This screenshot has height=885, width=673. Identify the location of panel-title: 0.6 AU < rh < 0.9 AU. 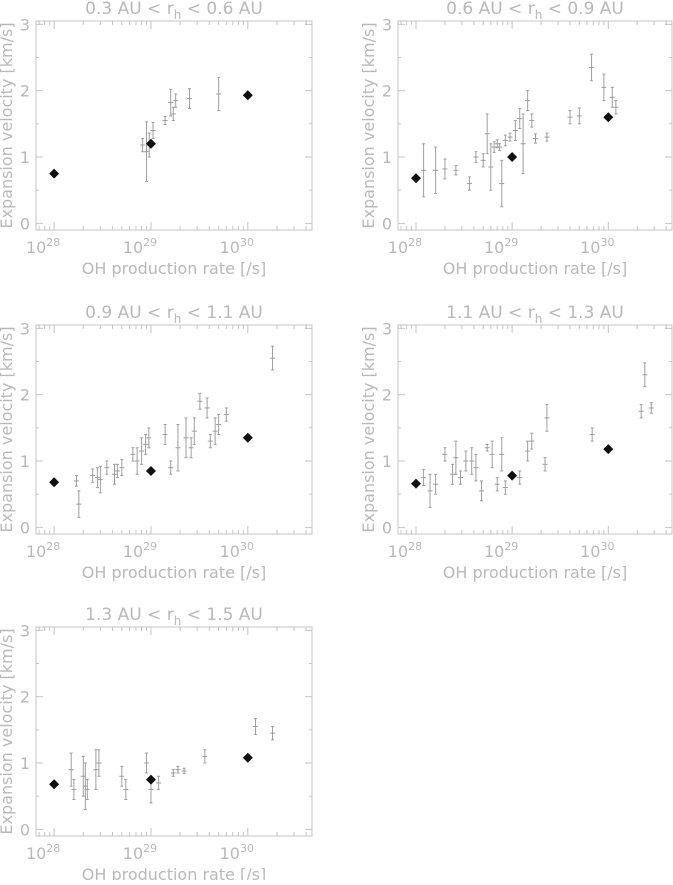
(535, 11).